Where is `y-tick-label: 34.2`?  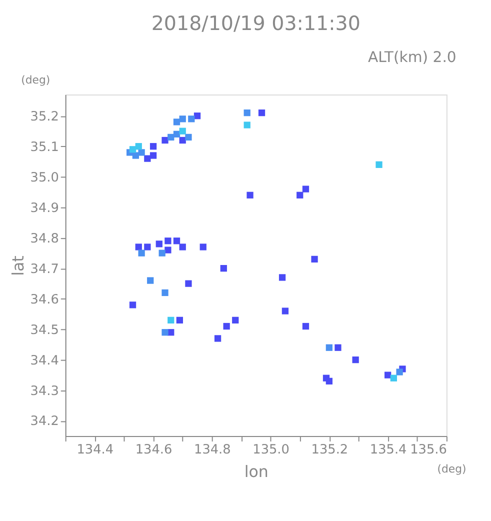 y-tick-label: 34.2 is located at coordinates (44, 422).